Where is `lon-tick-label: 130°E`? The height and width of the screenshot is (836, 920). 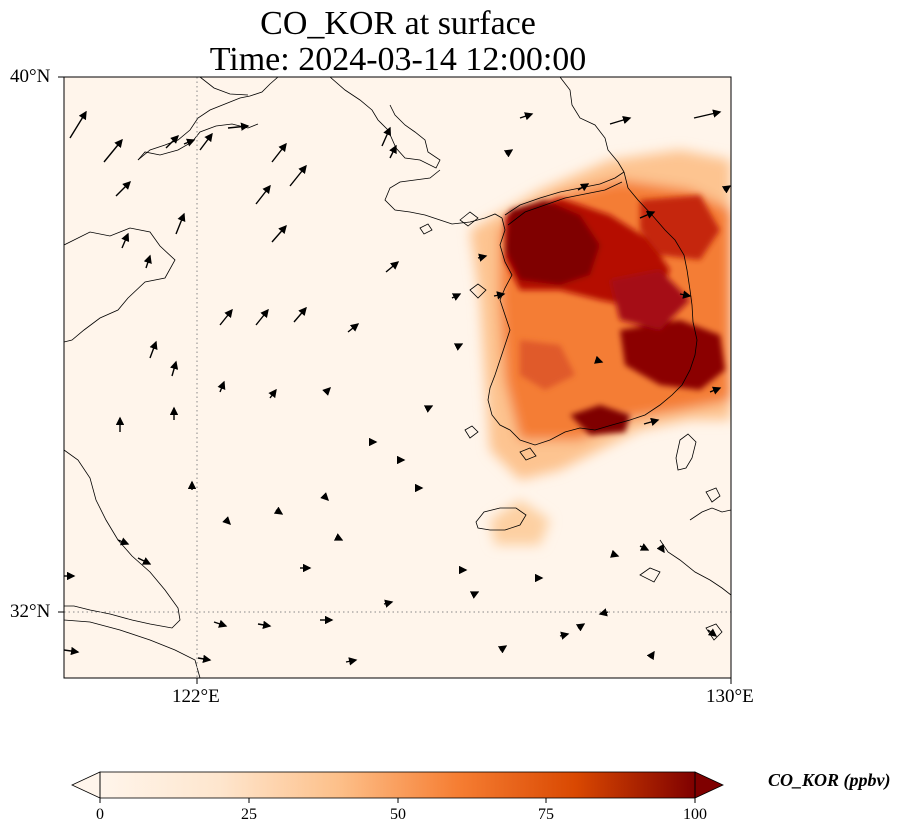 lon-tick-label: 130°E is located at coordinates (730, 696).